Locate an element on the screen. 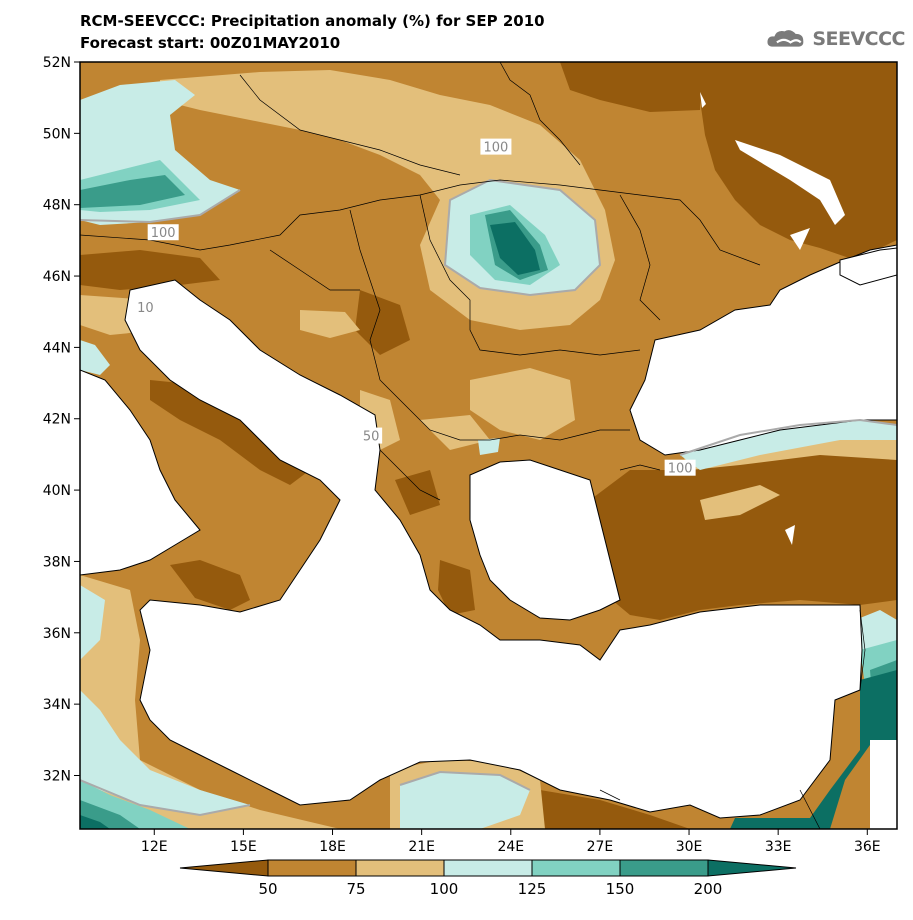  colorbar-legend: 50 75 100 125 150 200 is located at coordinates (488, 878).